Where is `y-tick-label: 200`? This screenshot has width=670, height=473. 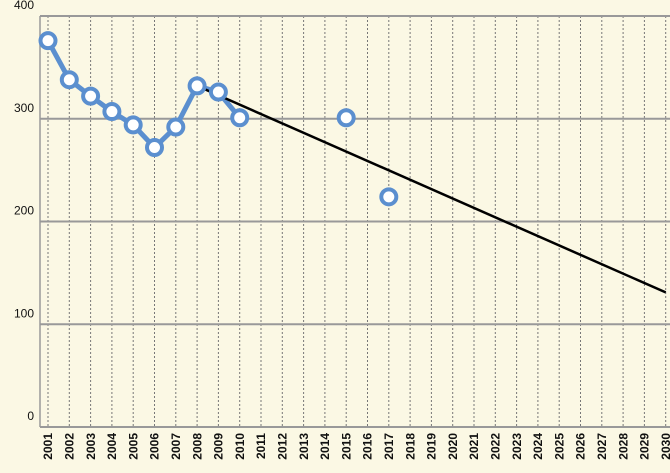
y-tick-label: 200 is located at coordinates (24, 211).